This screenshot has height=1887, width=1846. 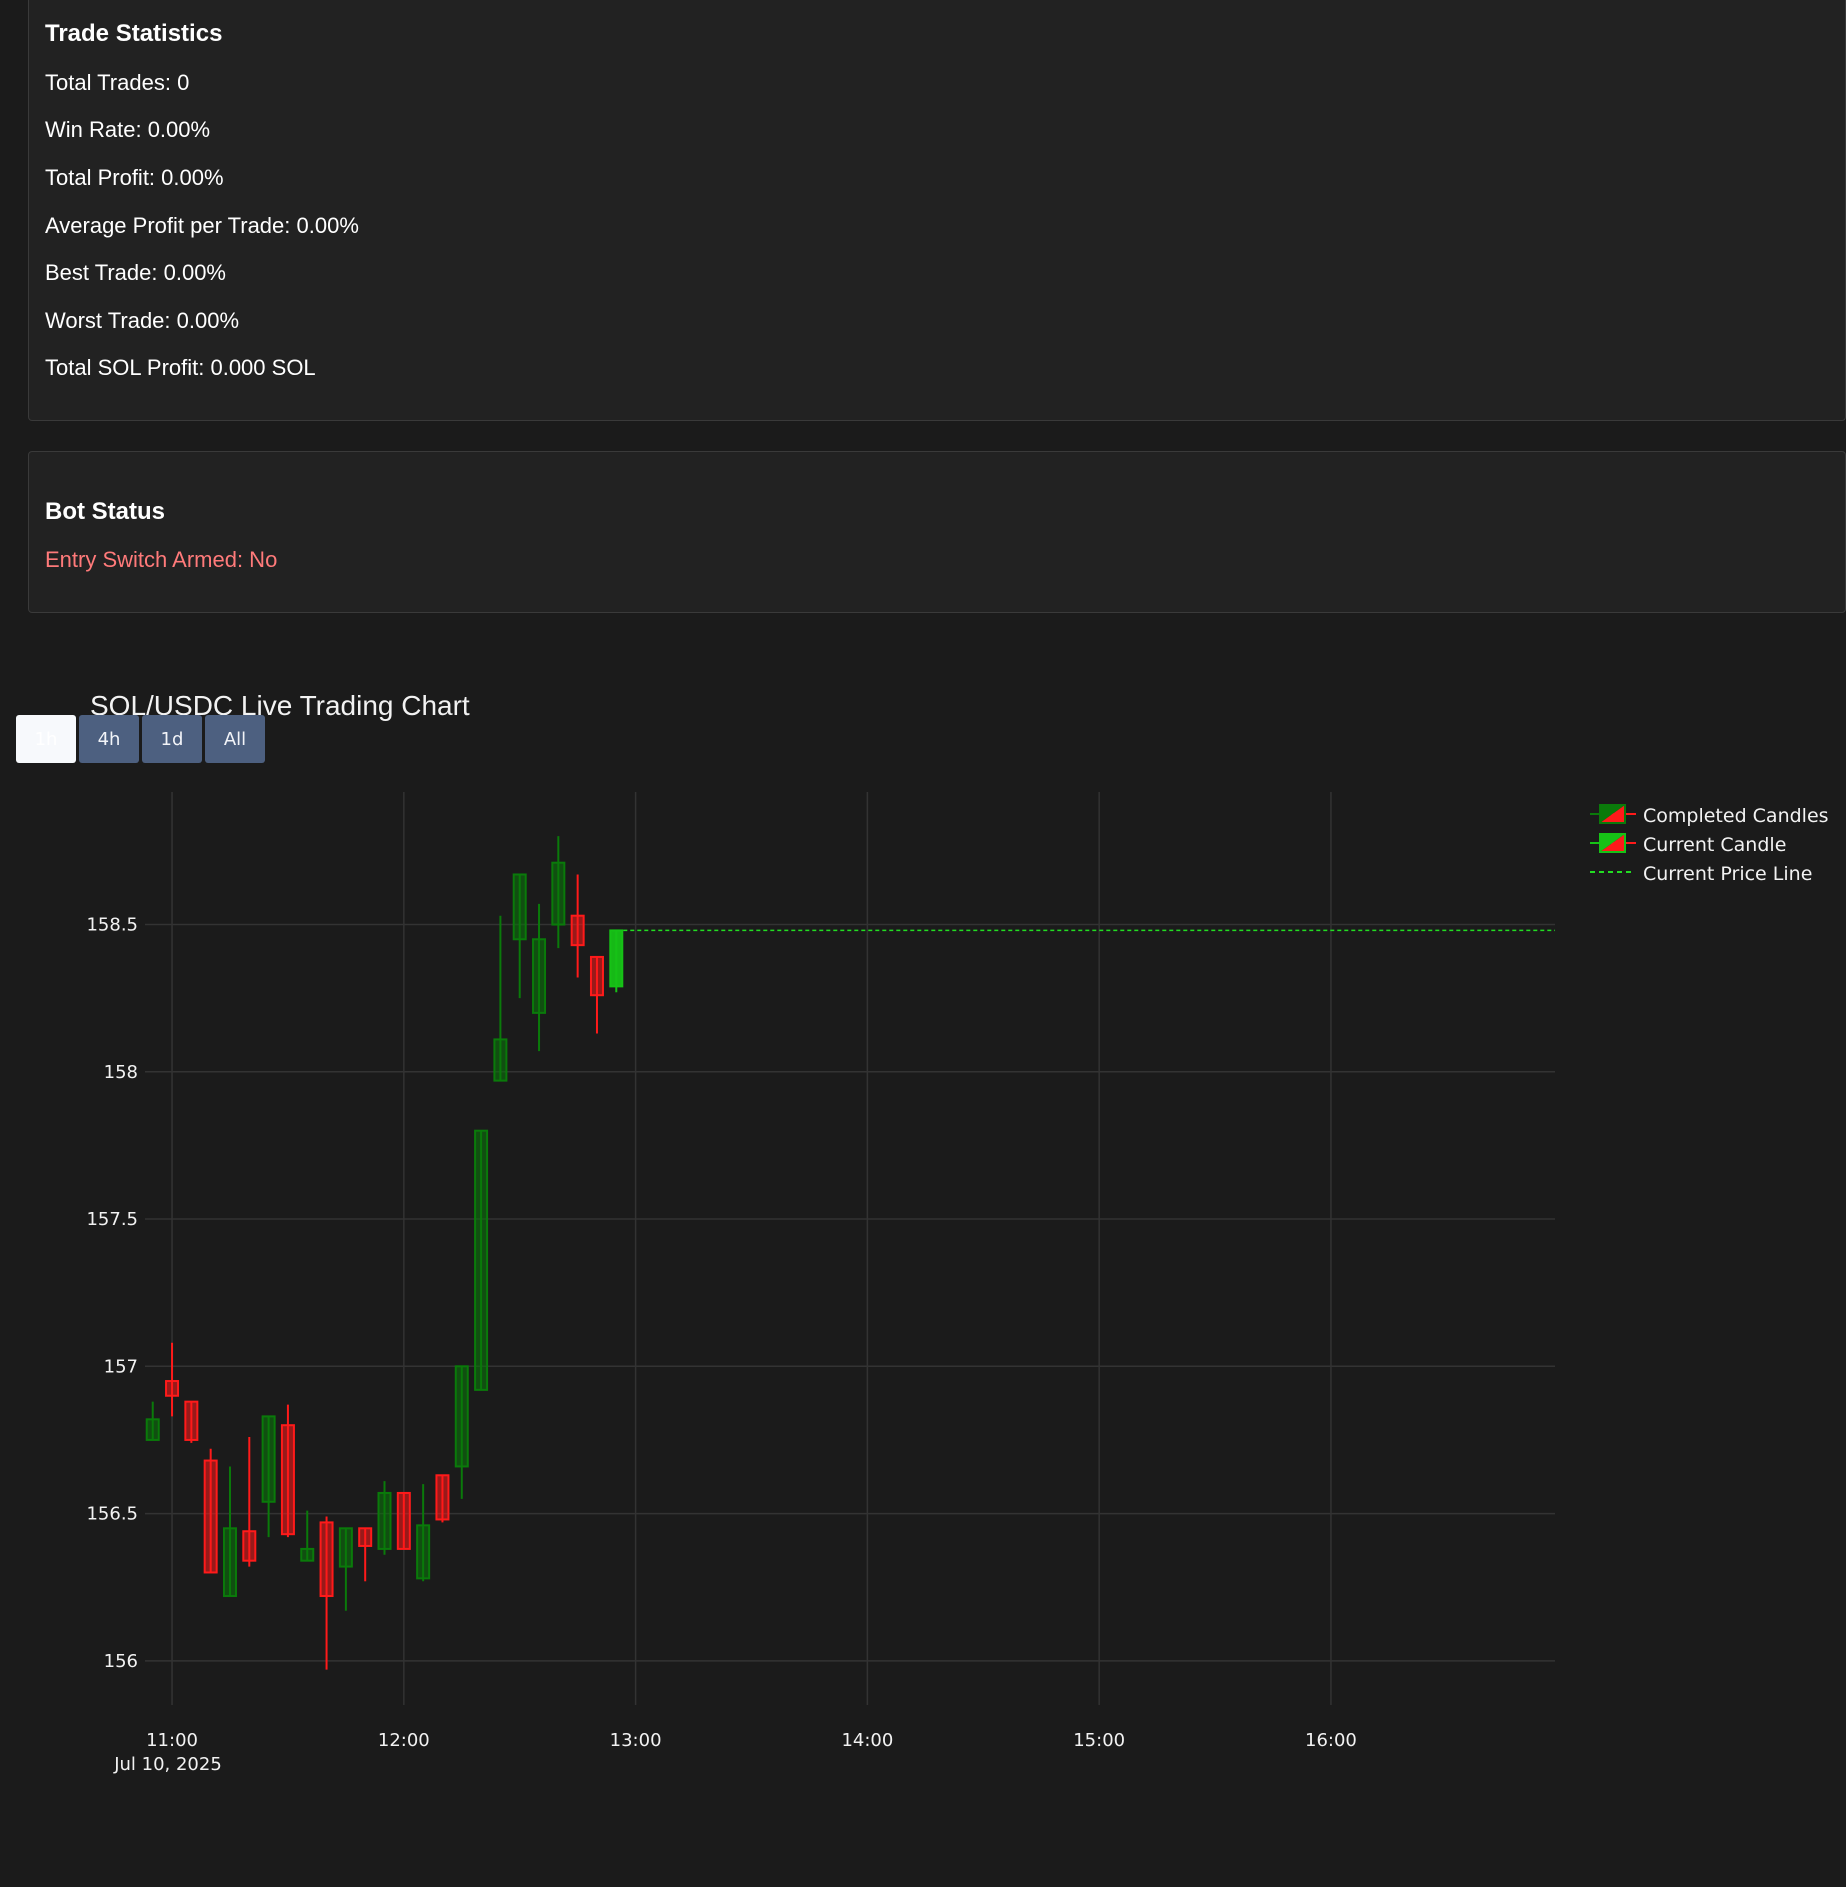 I want to click on range-button-1h: 1h, so click(x=46, y=739).